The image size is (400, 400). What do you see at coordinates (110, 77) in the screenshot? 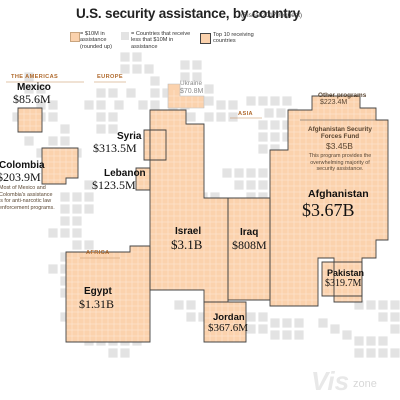
I see `region-label-europe: EUROPE` at bounding box center [110, 77].